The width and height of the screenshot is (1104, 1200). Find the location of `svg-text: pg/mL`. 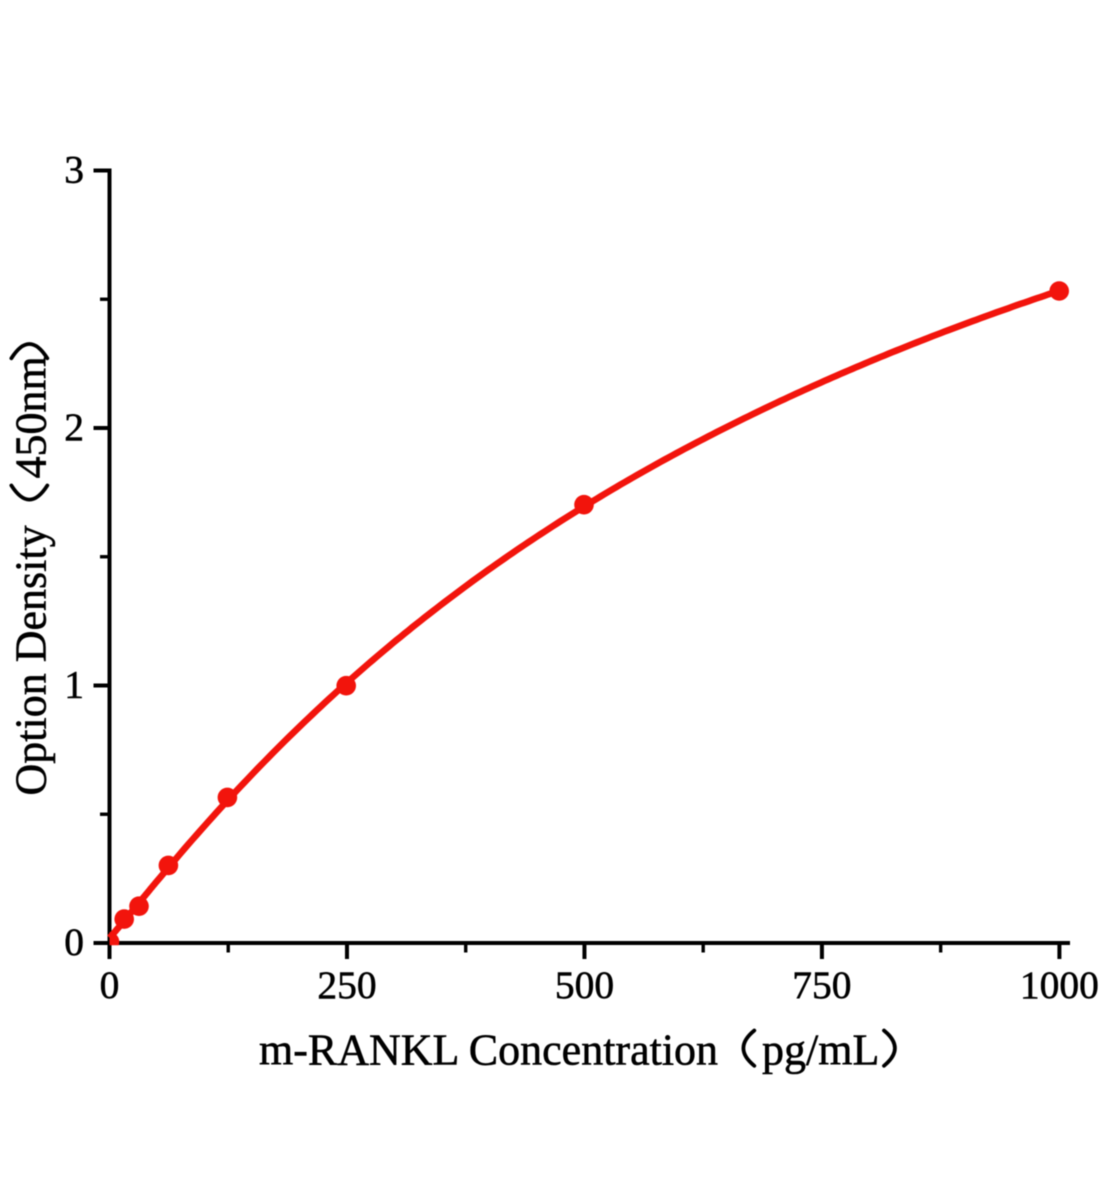

svg-text: pg/mL is located at coordinates (820, 1050).